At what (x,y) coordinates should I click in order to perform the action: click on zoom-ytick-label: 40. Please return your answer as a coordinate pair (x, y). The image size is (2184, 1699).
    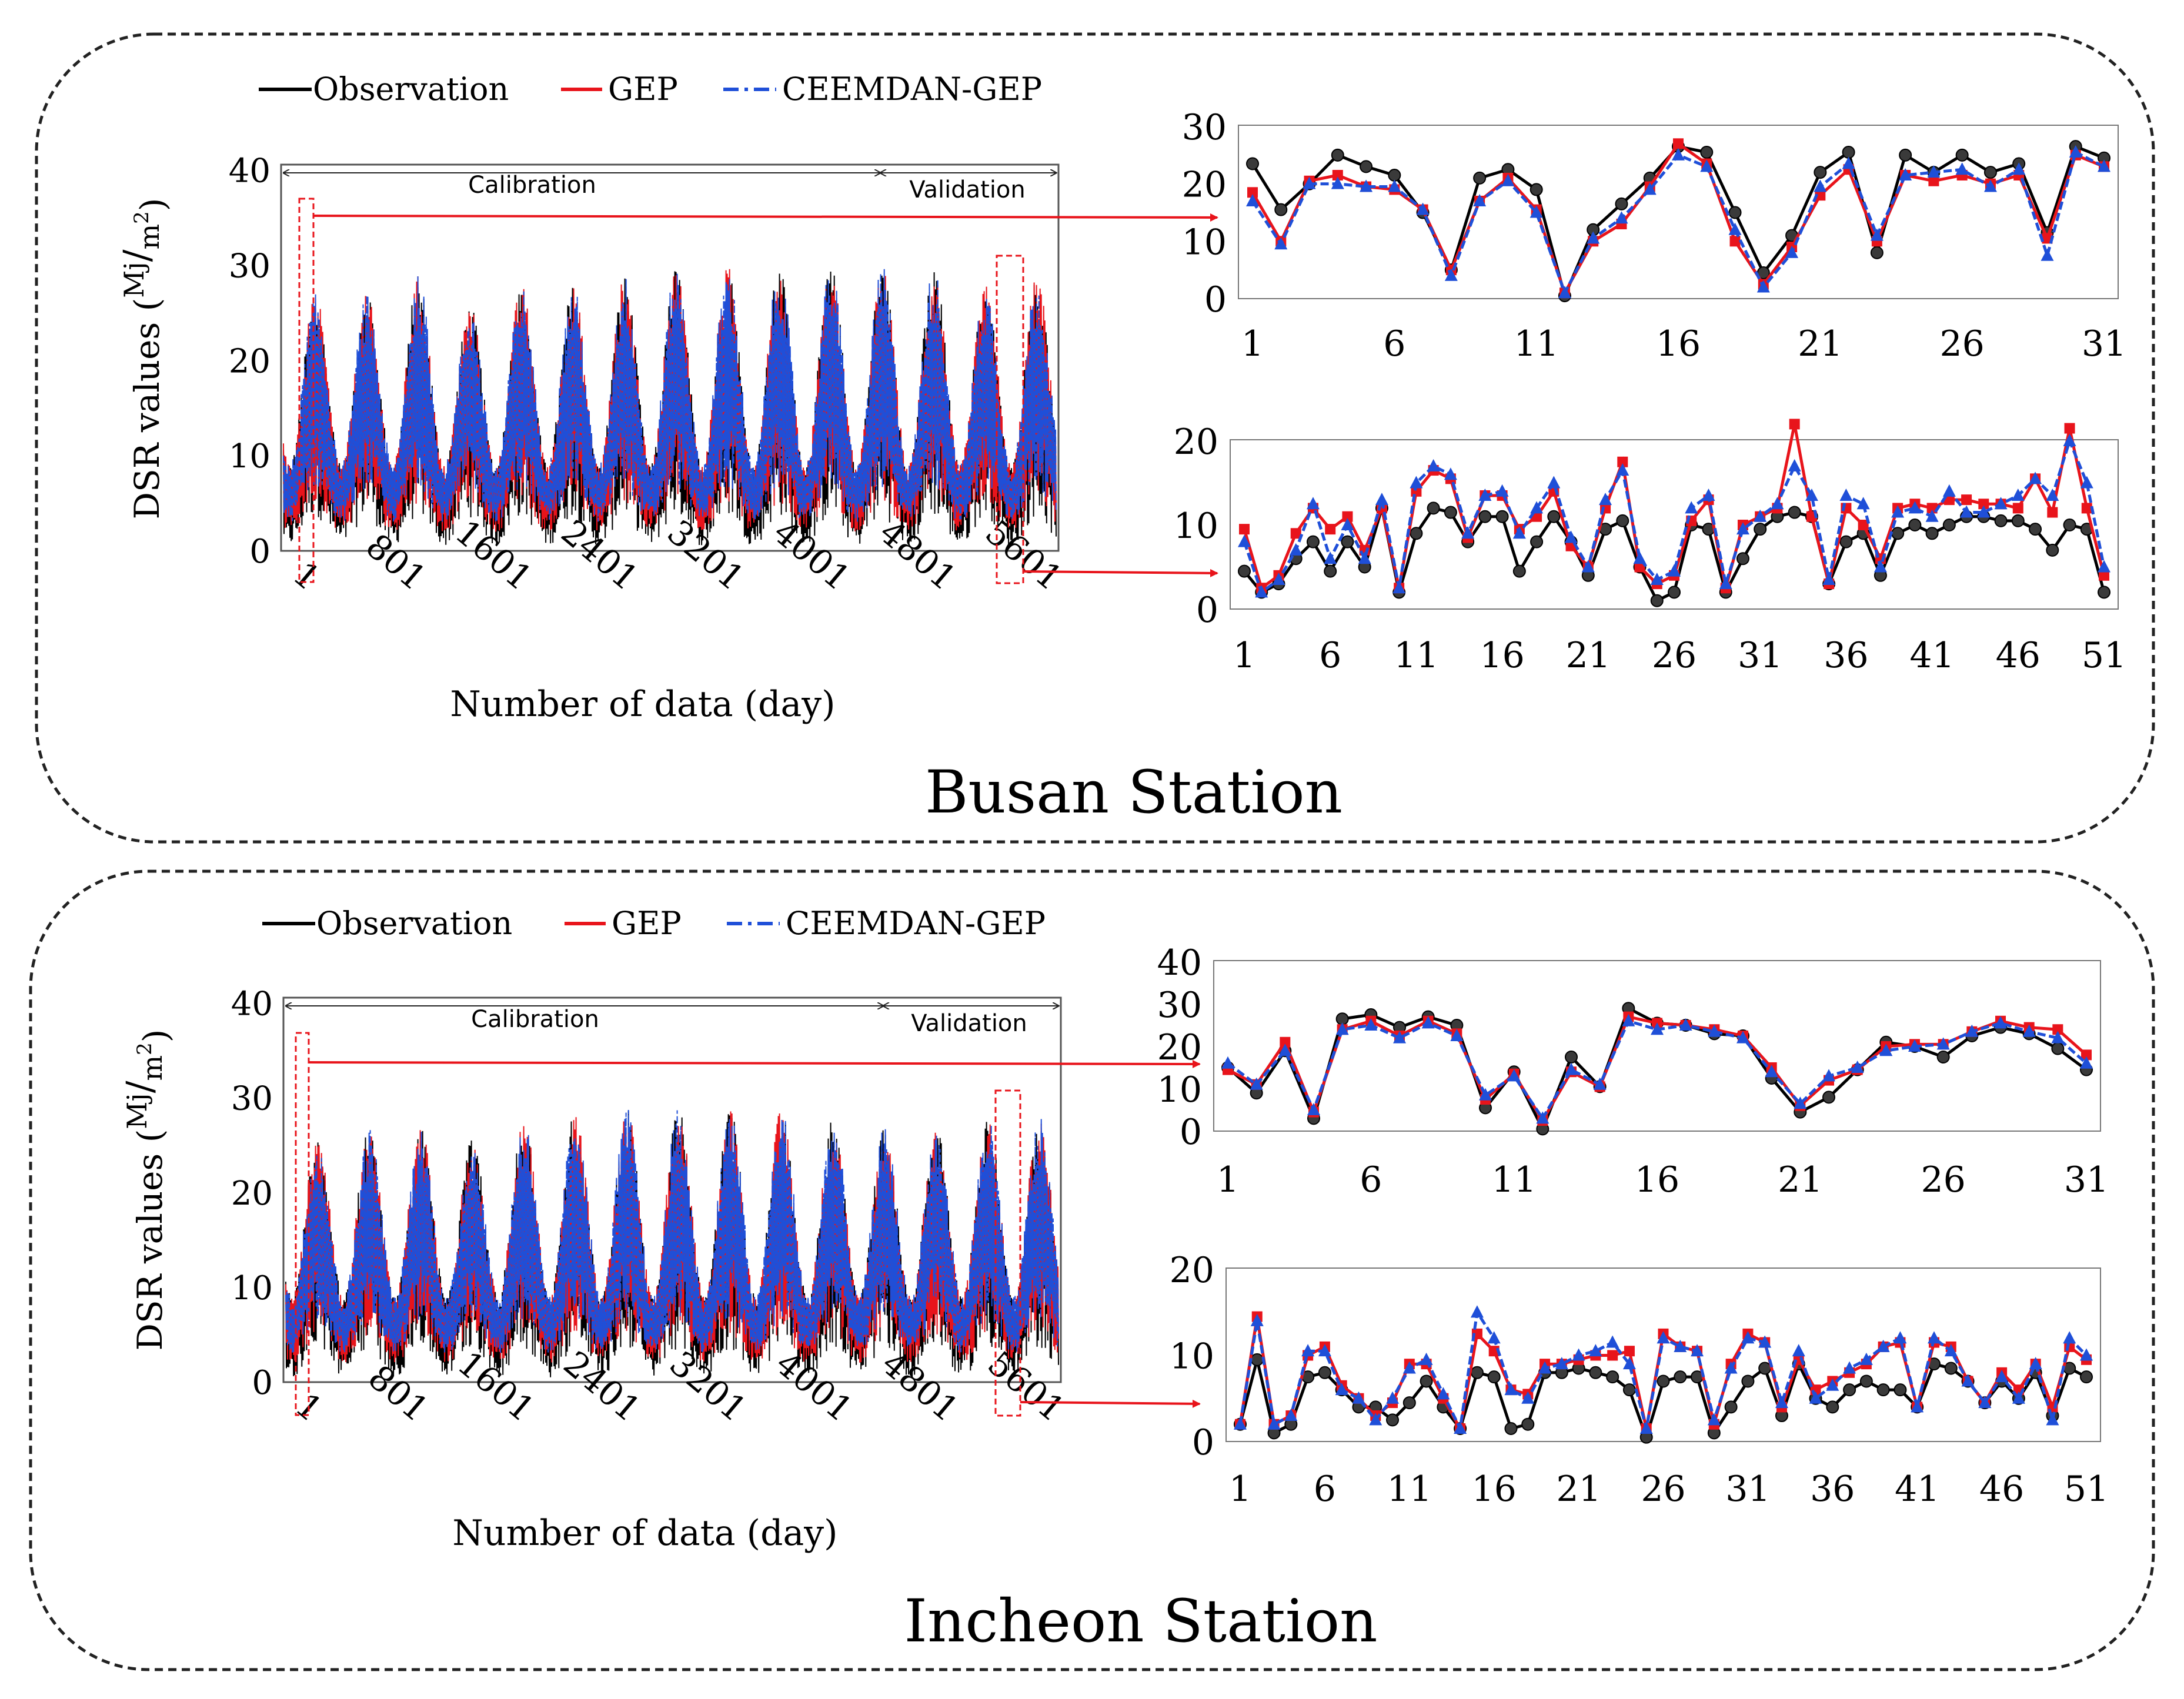
    Looking at the image, I should click on (1179, 963).